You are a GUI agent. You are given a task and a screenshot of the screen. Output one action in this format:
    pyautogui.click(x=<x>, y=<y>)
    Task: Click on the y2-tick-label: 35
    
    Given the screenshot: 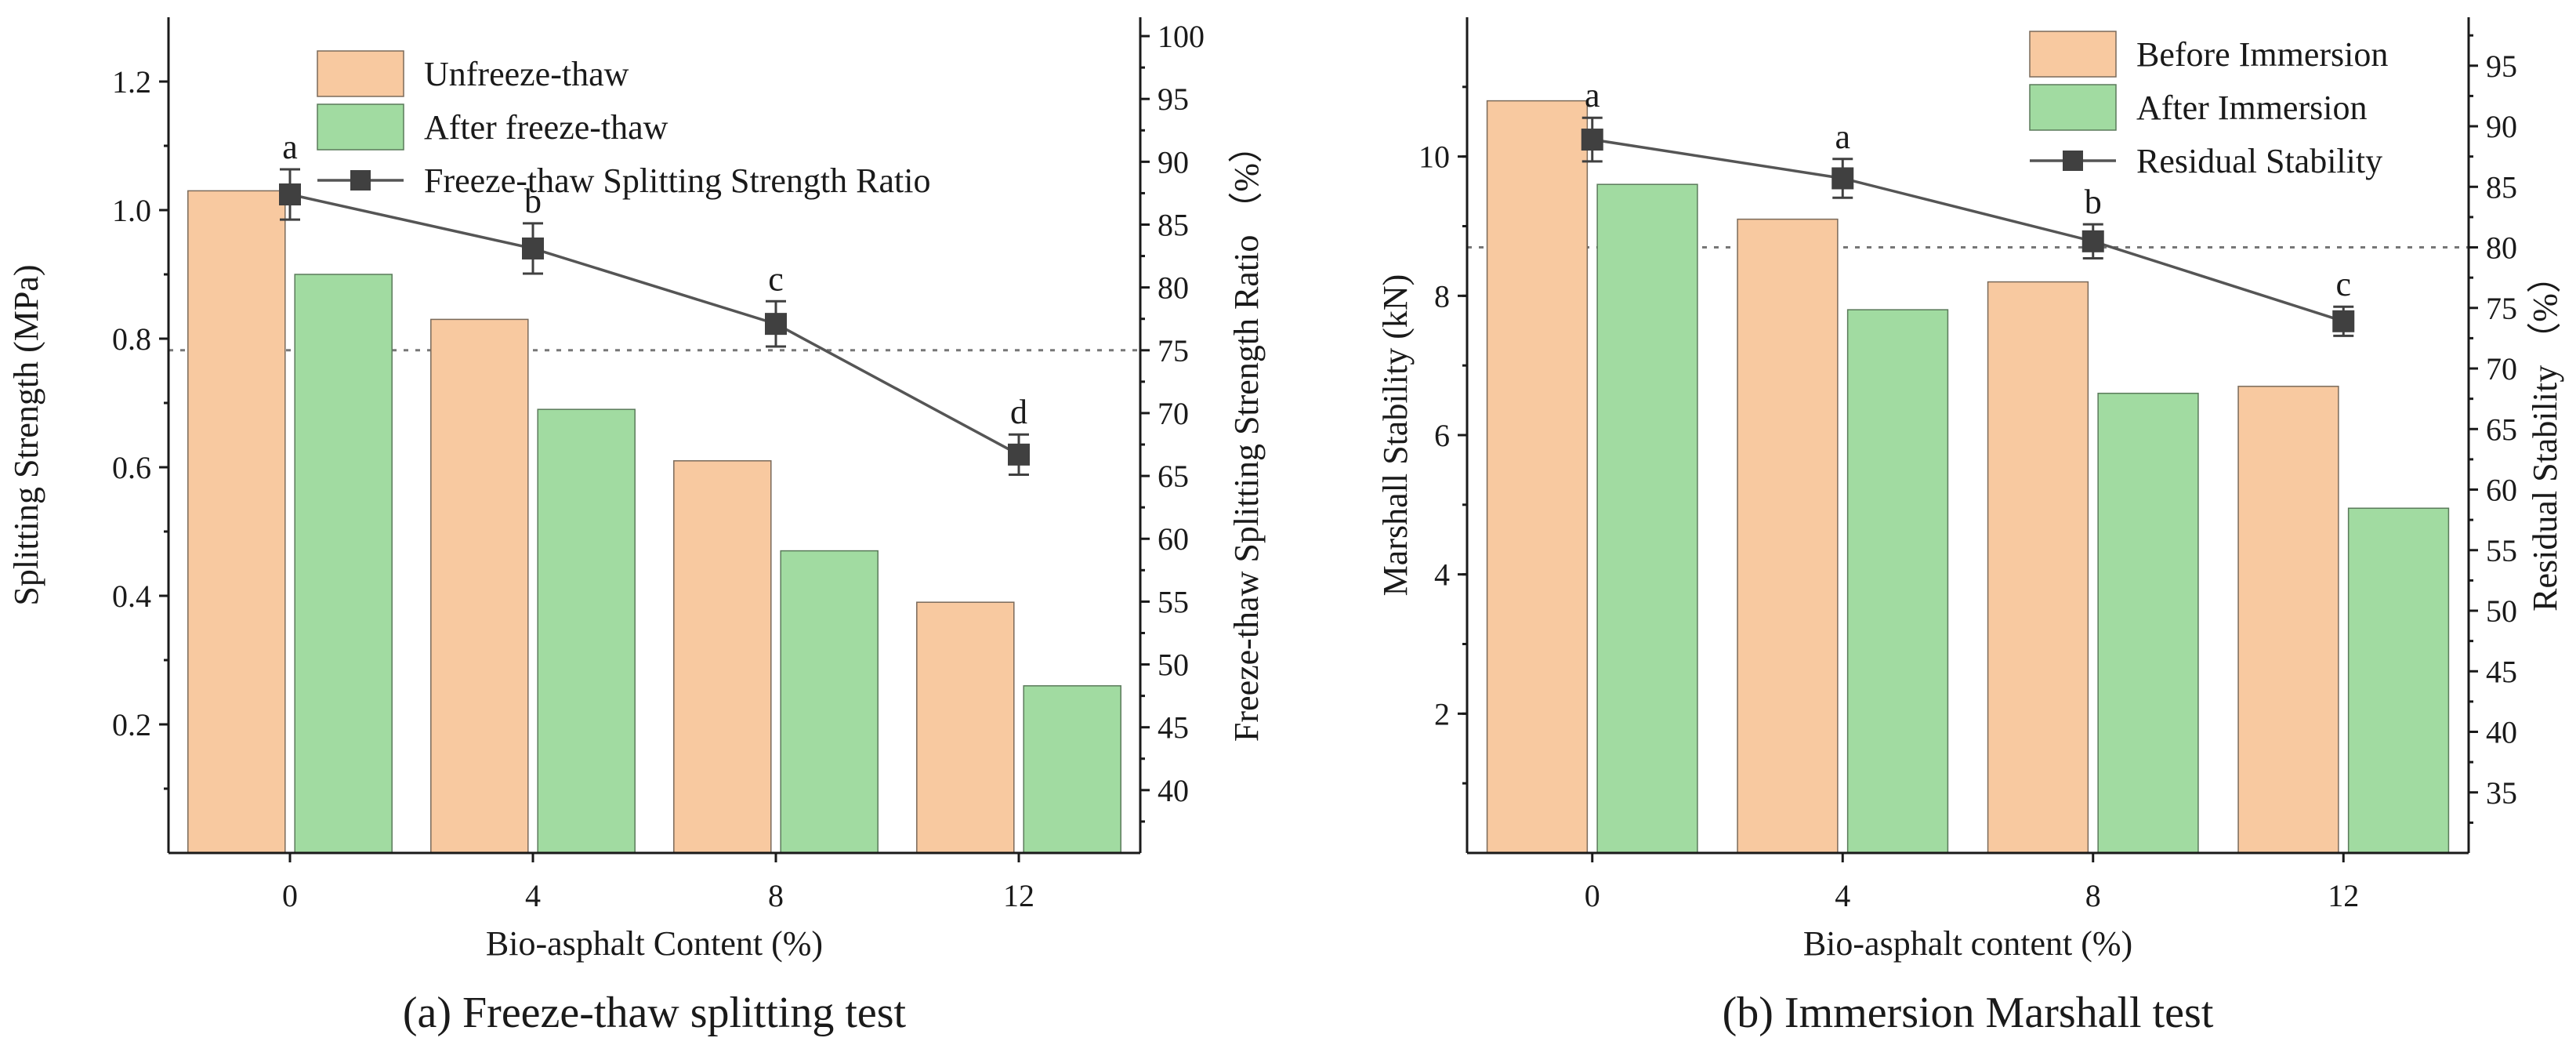 What is the action you would take?
    pyautogui.click(x=2501, y=793)
    